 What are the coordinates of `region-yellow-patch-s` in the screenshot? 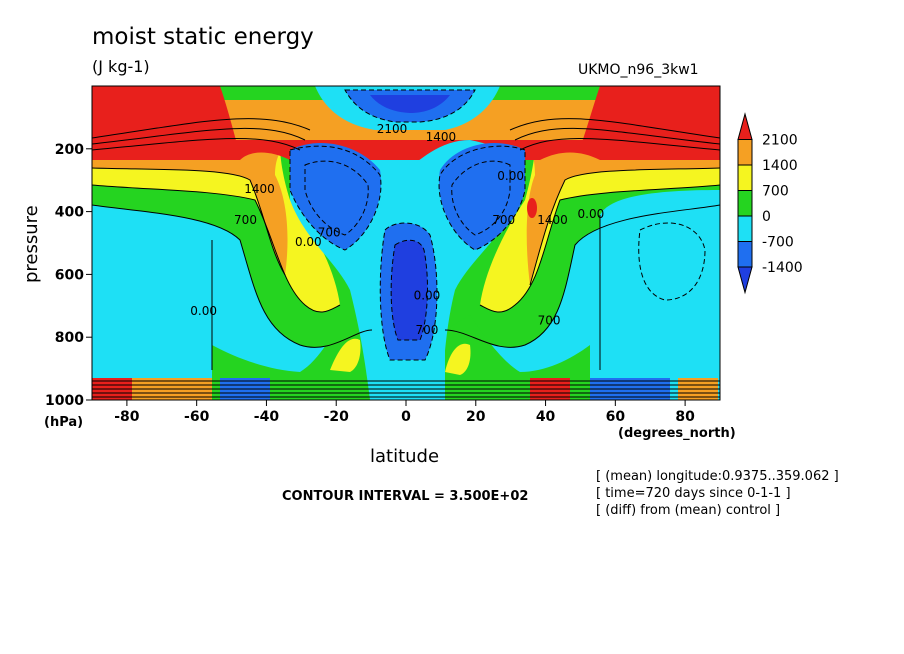 It's located at (345, 355).